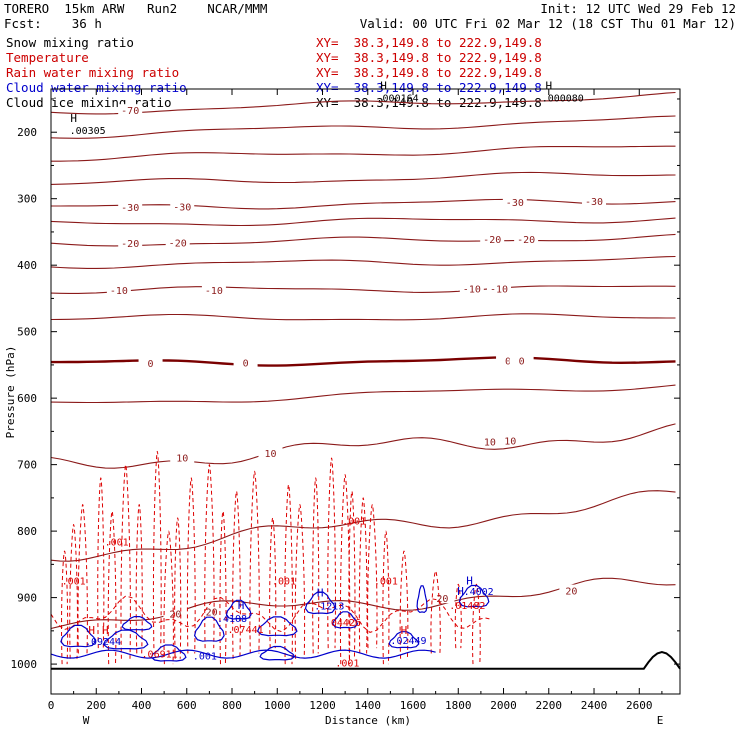 Image resolution: width=740 pixels, height=740 pixels. Describe the element at coordinates (27, 332) in the screenshot. I see `y-tick-label: 500` at that location.